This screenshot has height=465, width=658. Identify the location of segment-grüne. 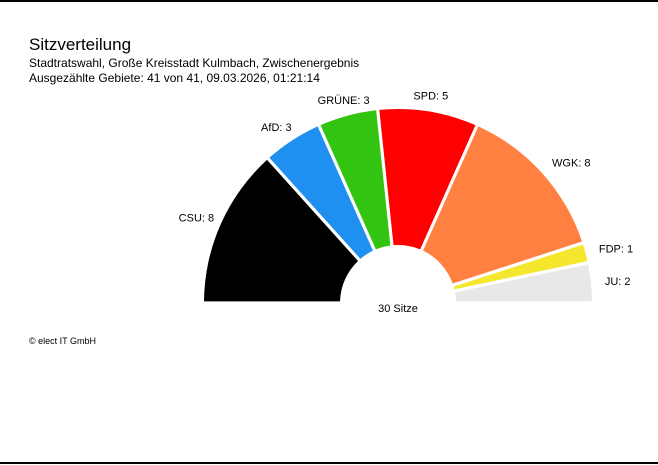
(355, 180).